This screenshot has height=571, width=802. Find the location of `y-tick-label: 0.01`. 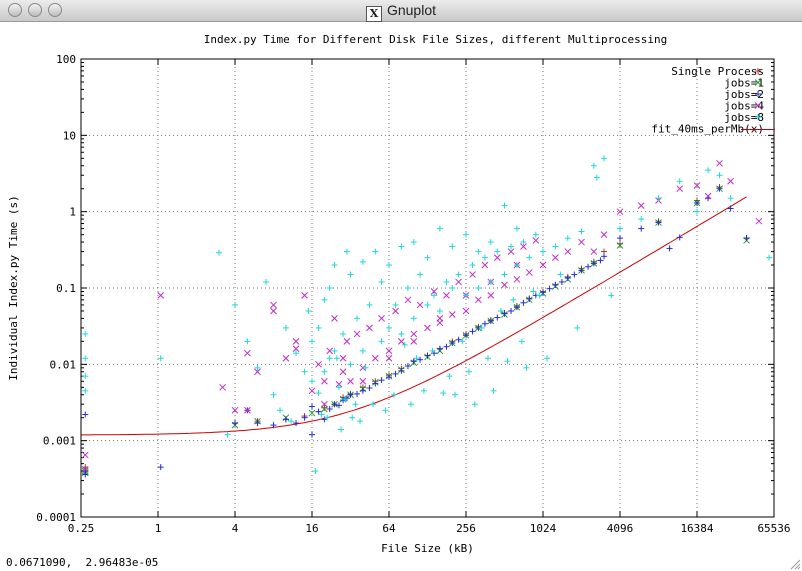

y-tick-label: 0.01 is located at coordinates (63, 364).